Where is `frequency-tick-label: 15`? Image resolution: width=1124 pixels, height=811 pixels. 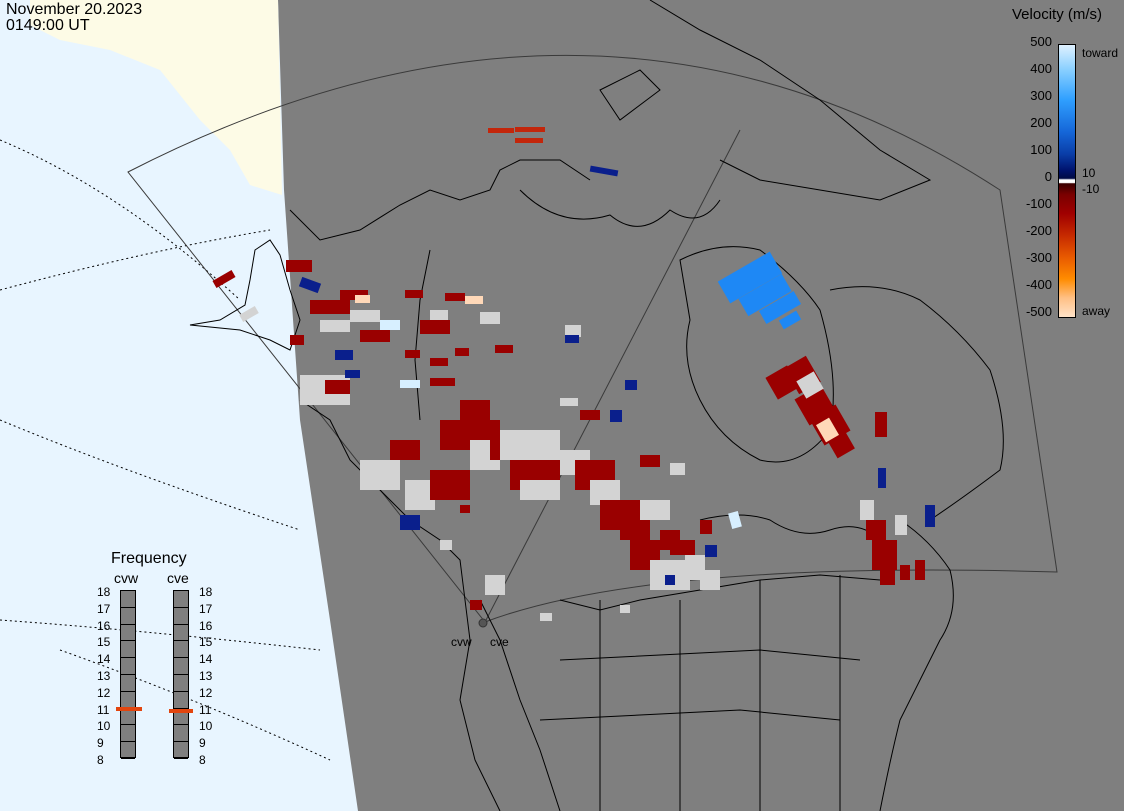 frequency-tick-label: 15 is located at coordinates (104, 642).